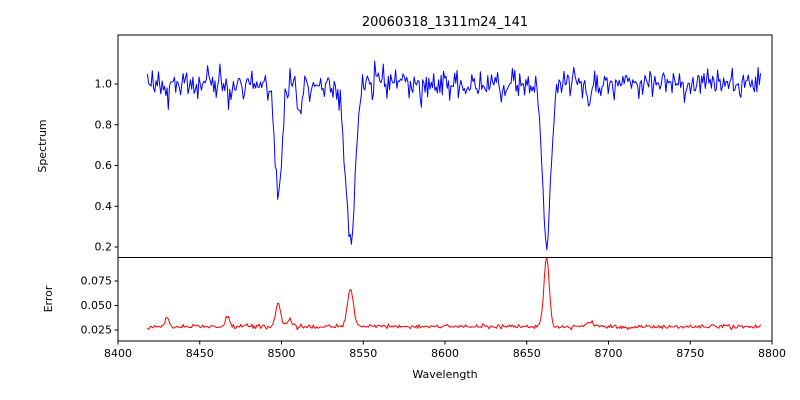 Image resolution: width=800 pixels, height=400 pixels. Describe the element at coordinates (363, 353) in the screenshot. I see `x-tick-label: 8550` at that location.